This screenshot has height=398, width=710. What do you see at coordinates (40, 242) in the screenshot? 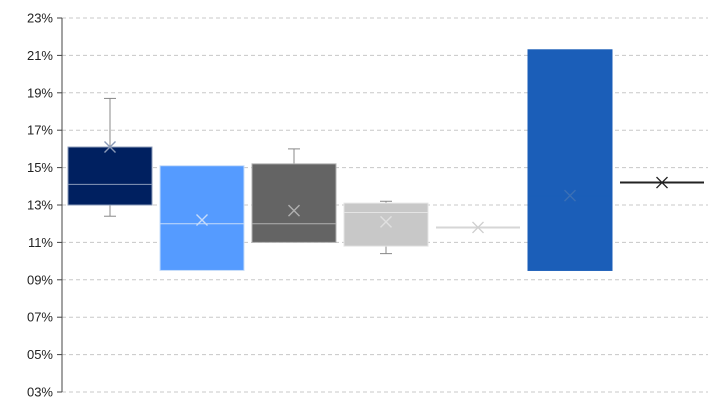
I see `y-tick-label: 11%` at bounding box center [40, 242].